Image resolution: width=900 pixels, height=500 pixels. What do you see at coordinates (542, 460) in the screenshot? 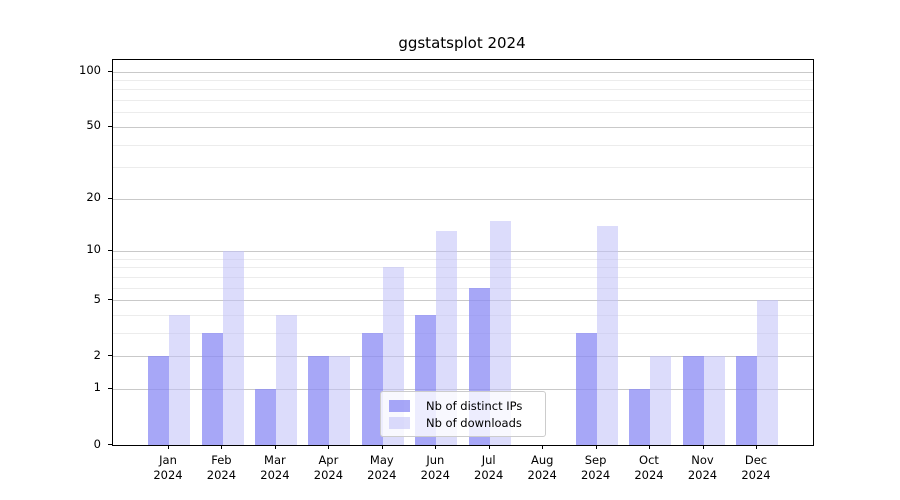
I see `x-tick-month: Aug` at bounding box center [542, 460].